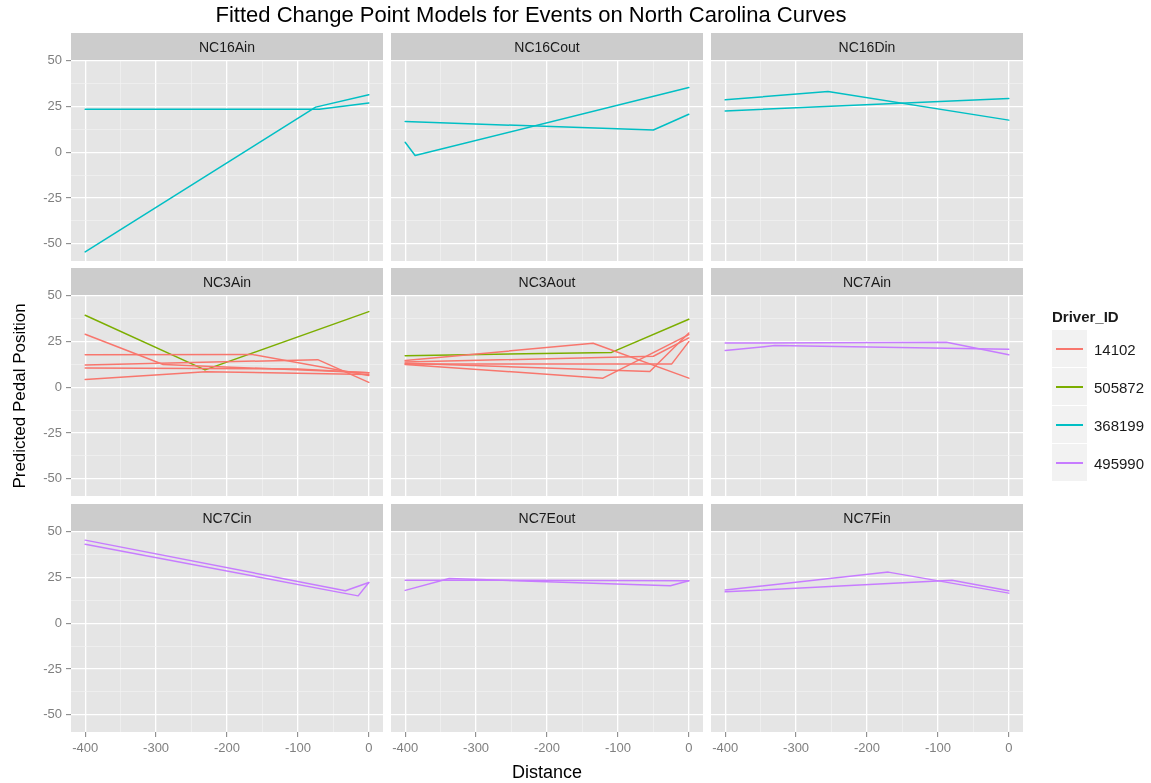 Image resolution: width=1151 pixels, height=783 pixels. Describe the element at coordinates (547, 46) in the screenshot. I see `chart-subtitle: NC16Cout` at that location.